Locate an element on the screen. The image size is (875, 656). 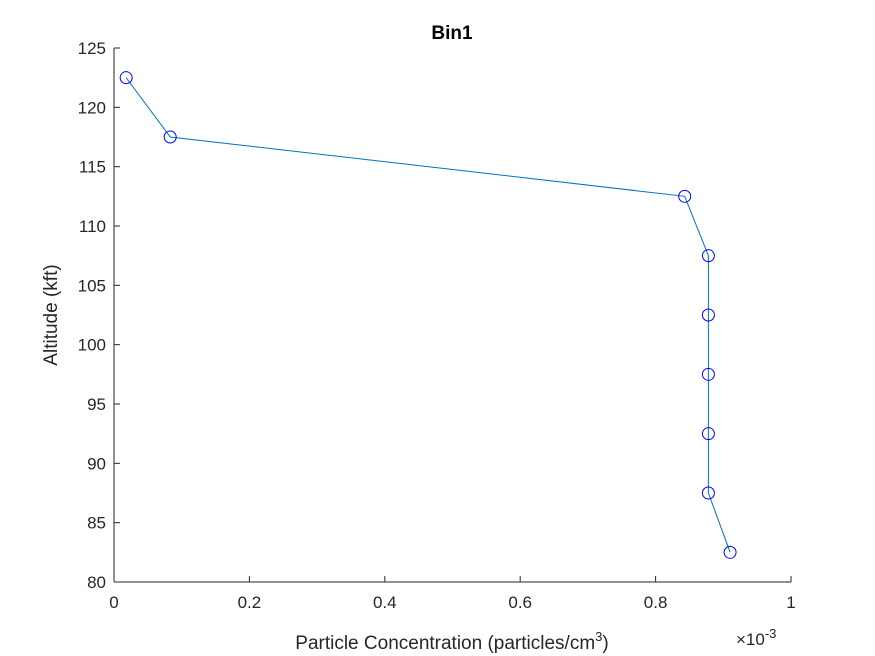
y-tick-label: 110 is located at coordinates (92, 226).